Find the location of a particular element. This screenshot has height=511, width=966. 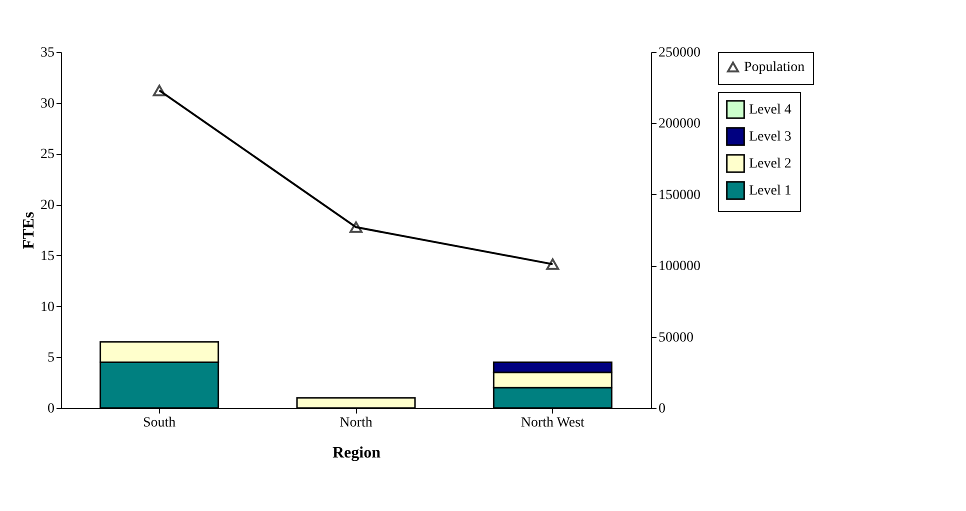

y-tick-label: 20 is located at coordinates (47, 206).